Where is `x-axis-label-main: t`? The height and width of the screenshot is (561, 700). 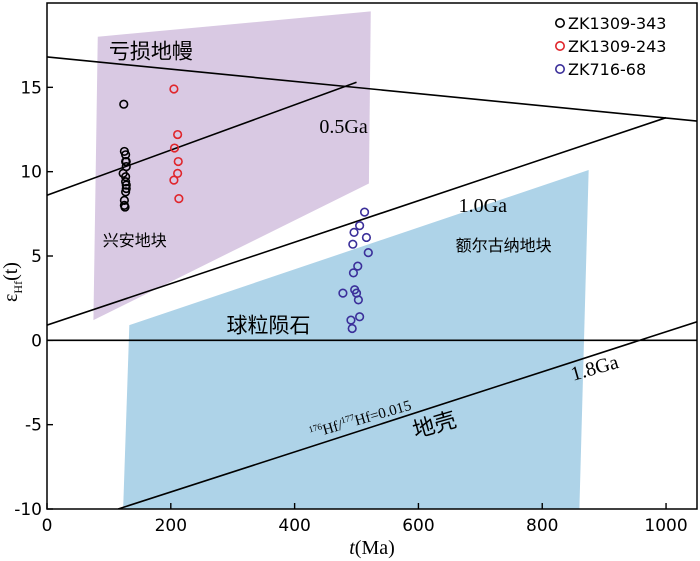 x-axis-label-main: t is located at coordinates (352, 548).